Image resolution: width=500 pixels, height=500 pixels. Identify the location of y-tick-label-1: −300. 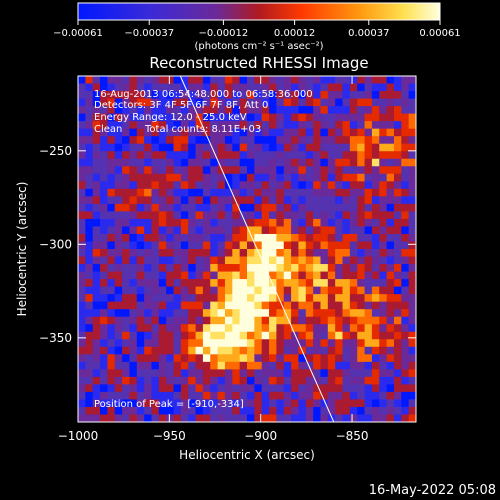
(55, 244).